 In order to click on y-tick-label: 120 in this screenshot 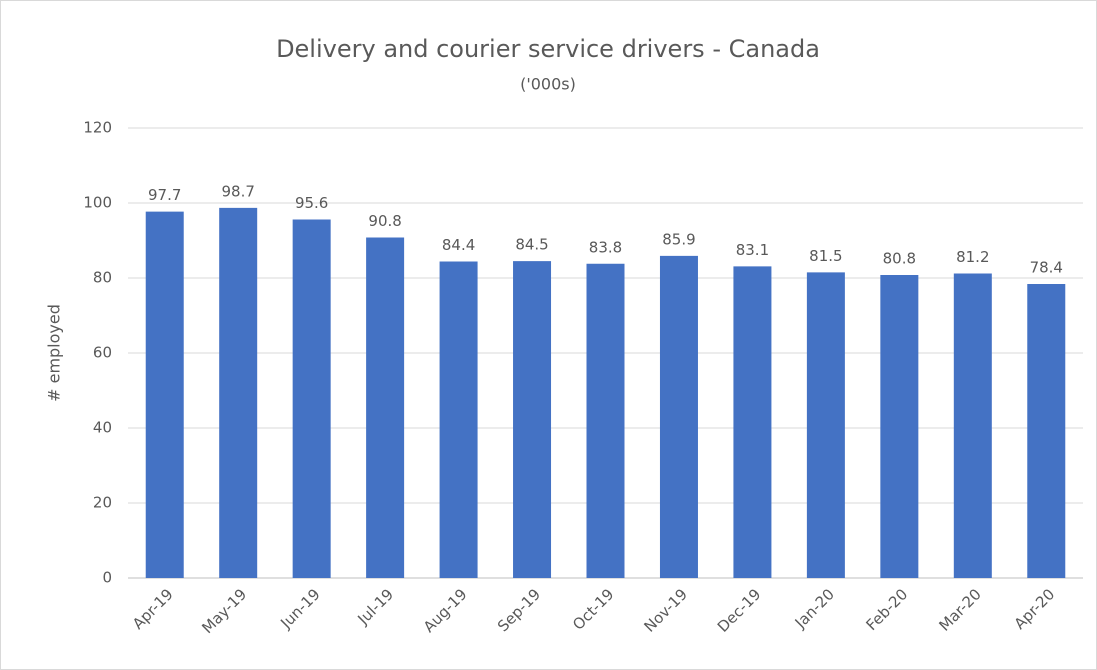, I will do `click(97, 128)`.